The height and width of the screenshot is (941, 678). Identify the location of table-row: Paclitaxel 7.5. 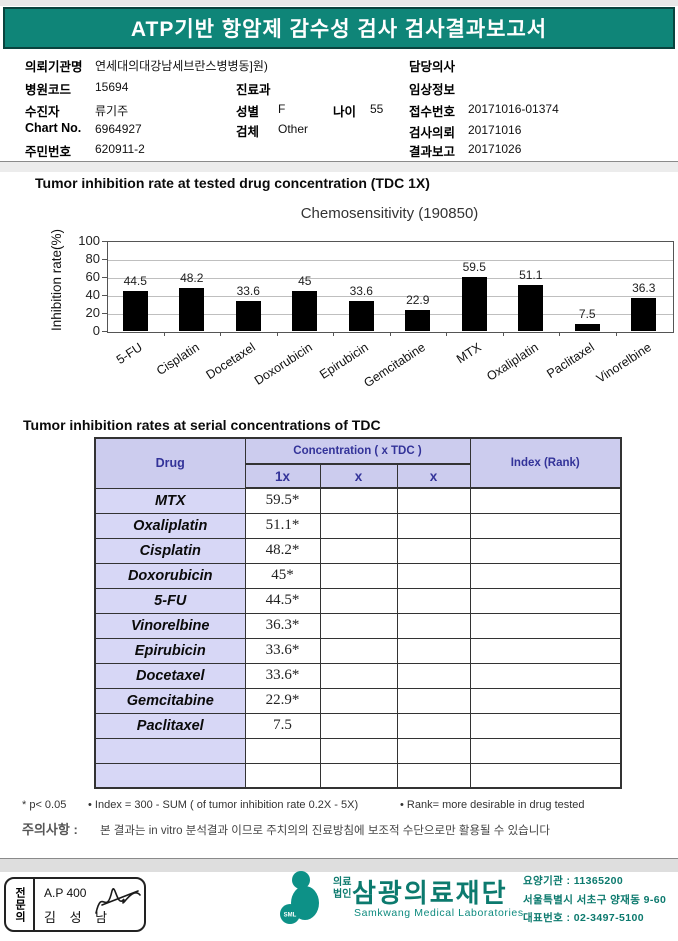
(358, 725).